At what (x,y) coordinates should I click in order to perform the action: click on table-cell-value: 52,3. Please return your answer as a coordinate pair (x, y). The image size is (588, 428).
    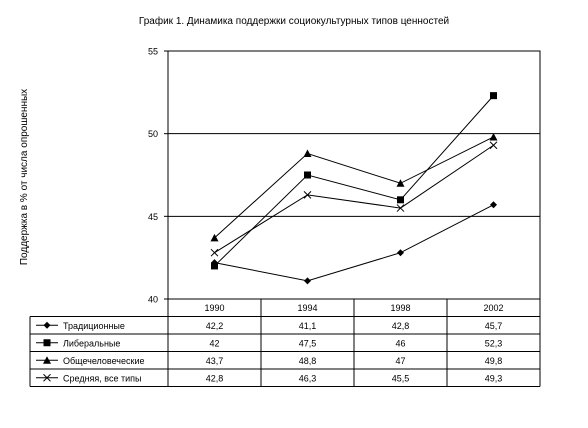
    Looking at the image, I should click on (494, 343).